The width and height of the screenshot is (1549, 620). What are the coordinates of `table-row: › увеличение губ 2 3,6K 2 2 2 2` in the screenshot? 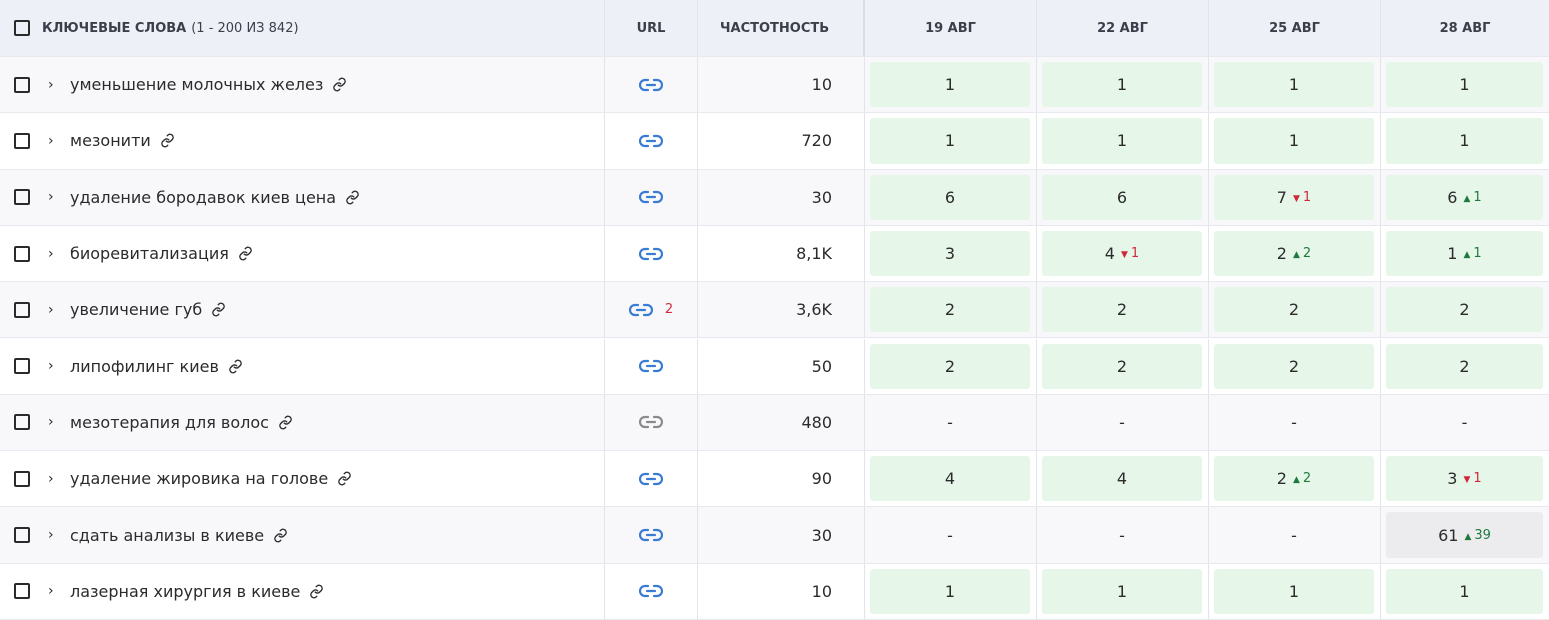 It's located at (774, 310).